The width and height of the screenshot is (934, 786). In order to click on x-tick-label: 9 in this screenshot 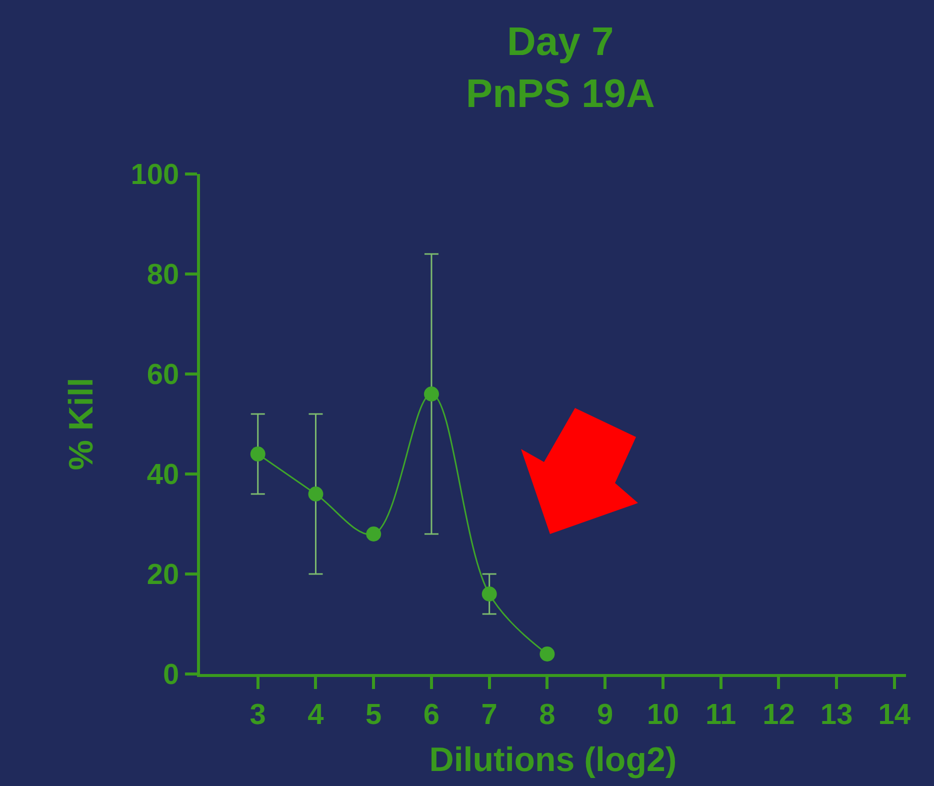, I will do `click(605, 714)`.